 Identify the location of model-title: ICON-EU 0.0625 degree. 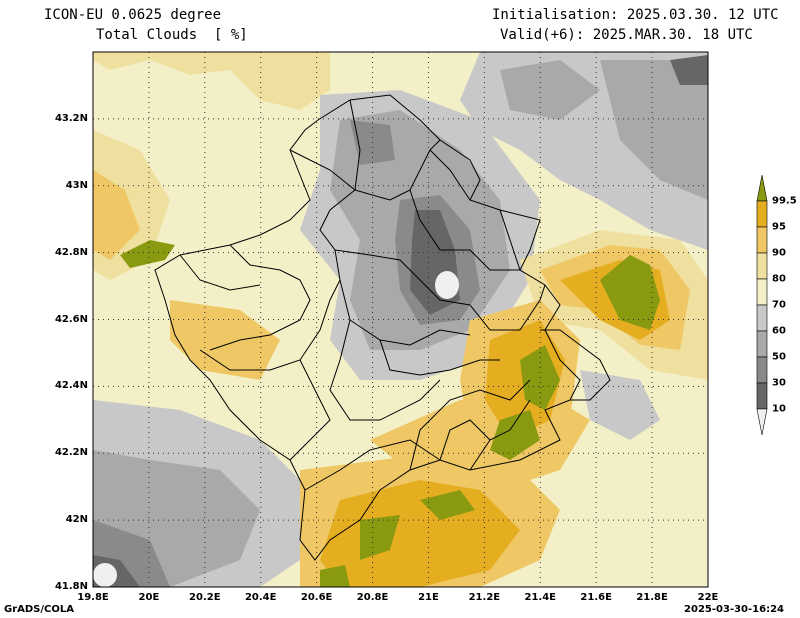
(133, 15).